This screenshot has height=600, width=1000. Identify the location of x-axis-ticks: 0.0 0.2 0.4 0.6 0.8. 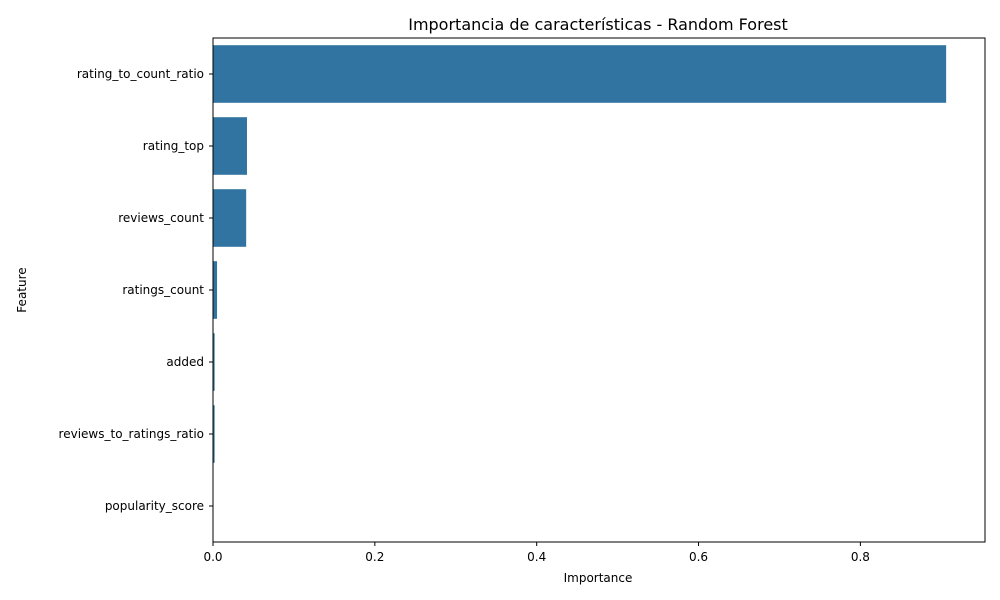
(536, 553).